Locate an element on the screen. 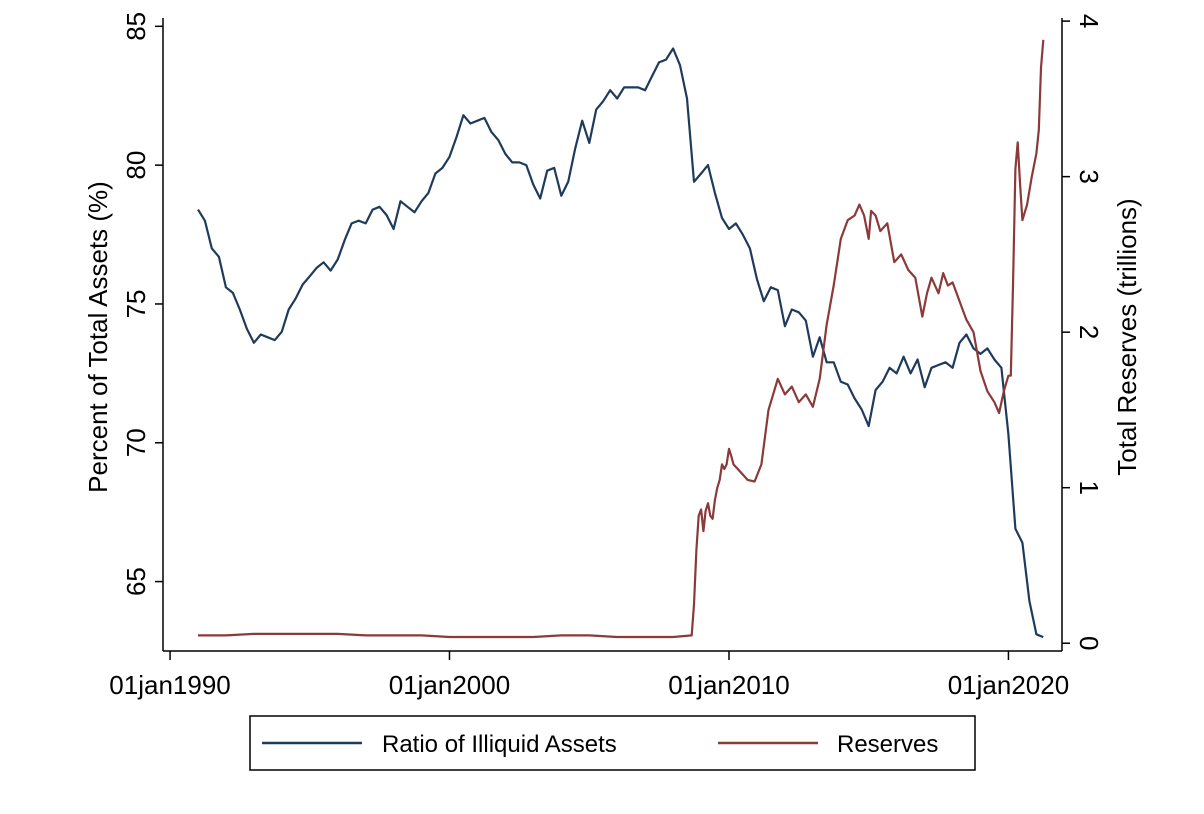  legend: Ratio of Illiquid Assets Reserves is located at coordinates (612, 743).